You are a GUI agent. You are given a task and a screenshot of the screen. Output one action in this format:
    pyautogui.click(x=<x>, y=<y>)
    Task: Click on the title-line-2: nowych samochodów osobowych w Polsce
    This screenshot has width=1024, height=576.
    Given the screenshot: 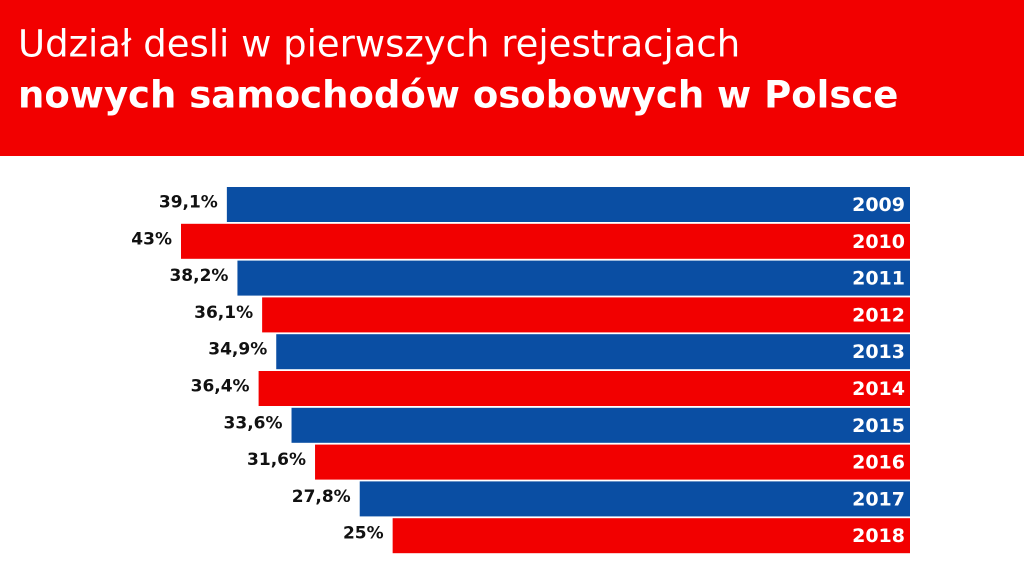 What is the action you would take?
    pyautogui.click(x=458, y=95)
    